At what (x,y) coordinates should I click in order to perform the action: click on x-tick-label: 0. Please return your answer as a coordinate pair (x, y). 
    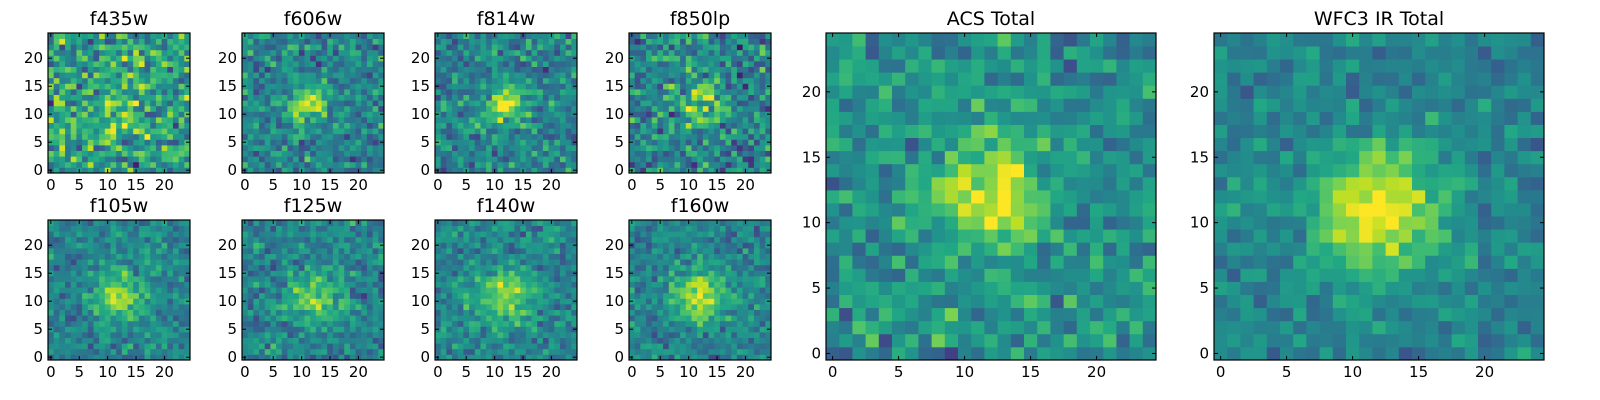
    Looking at the image, I should click on (438, 185).